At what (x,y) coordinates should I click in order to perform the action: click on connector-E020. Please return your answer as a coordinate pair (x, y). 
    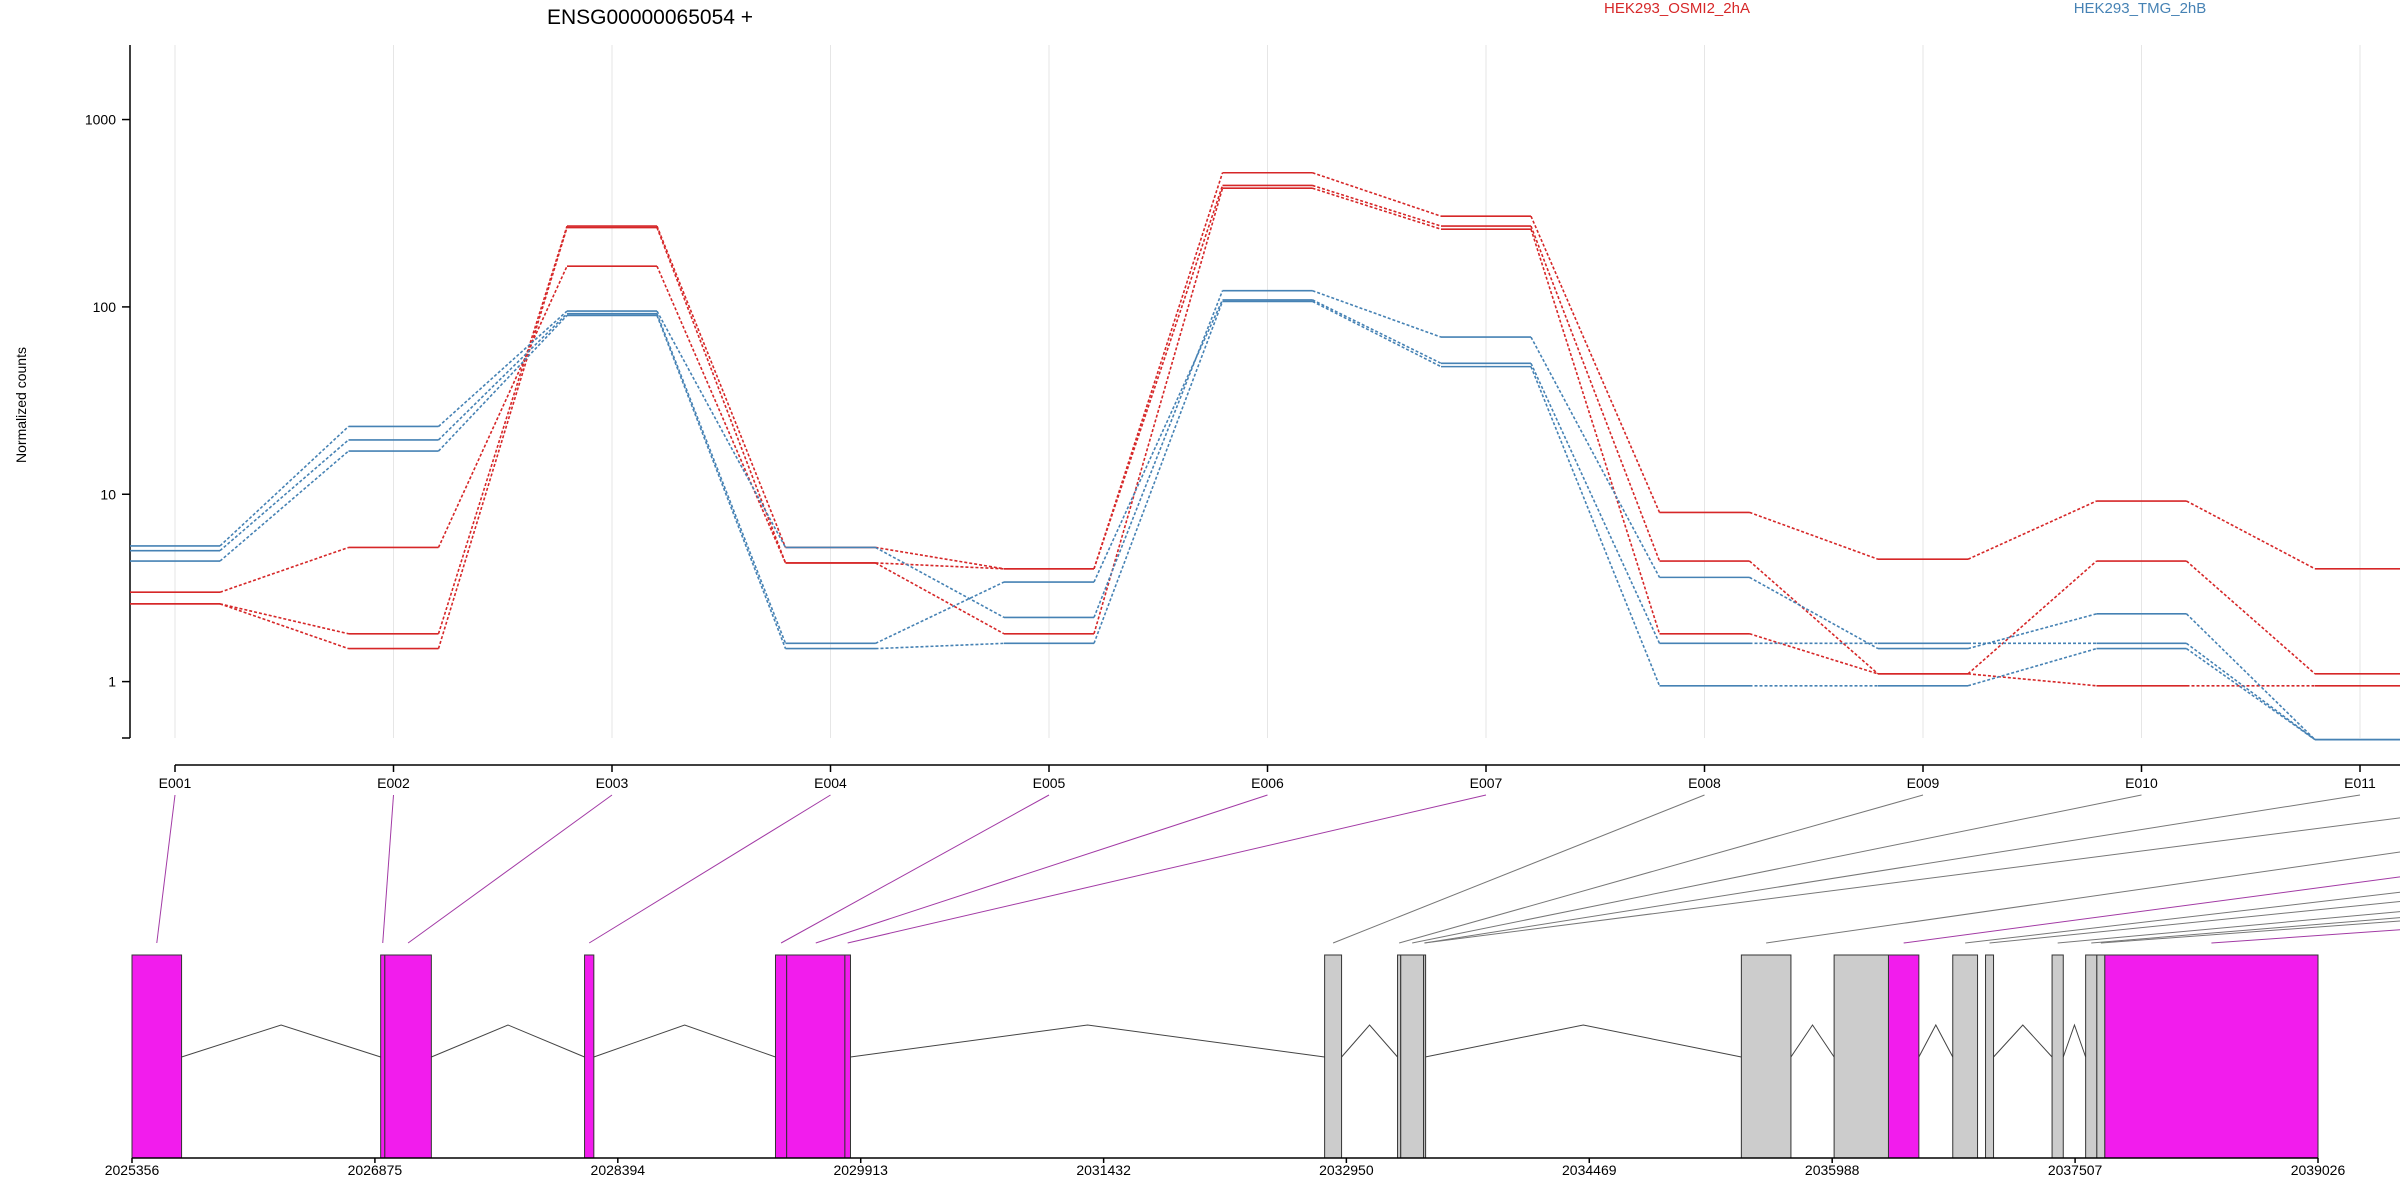
    Looking at the image, I should click on (2305, 936).